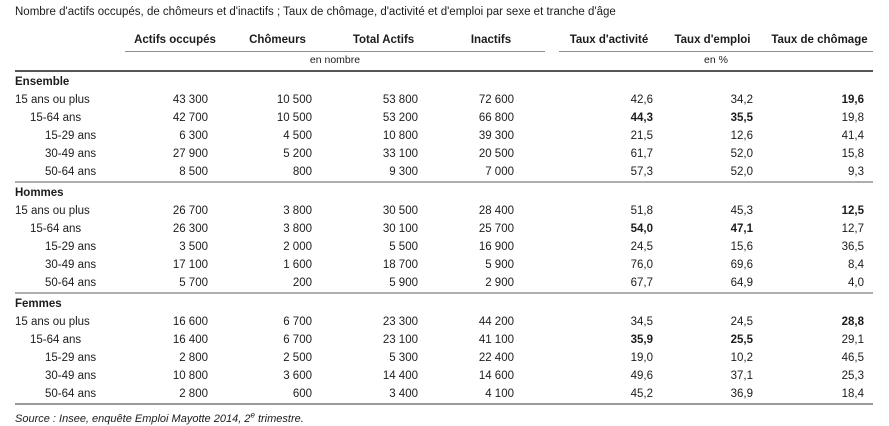 The height and width of the screenshot is (426, 889). Describe the element at coordinates (279, 419) in the screenshot. I see `source-text-suffix: trimestre.` at that location.